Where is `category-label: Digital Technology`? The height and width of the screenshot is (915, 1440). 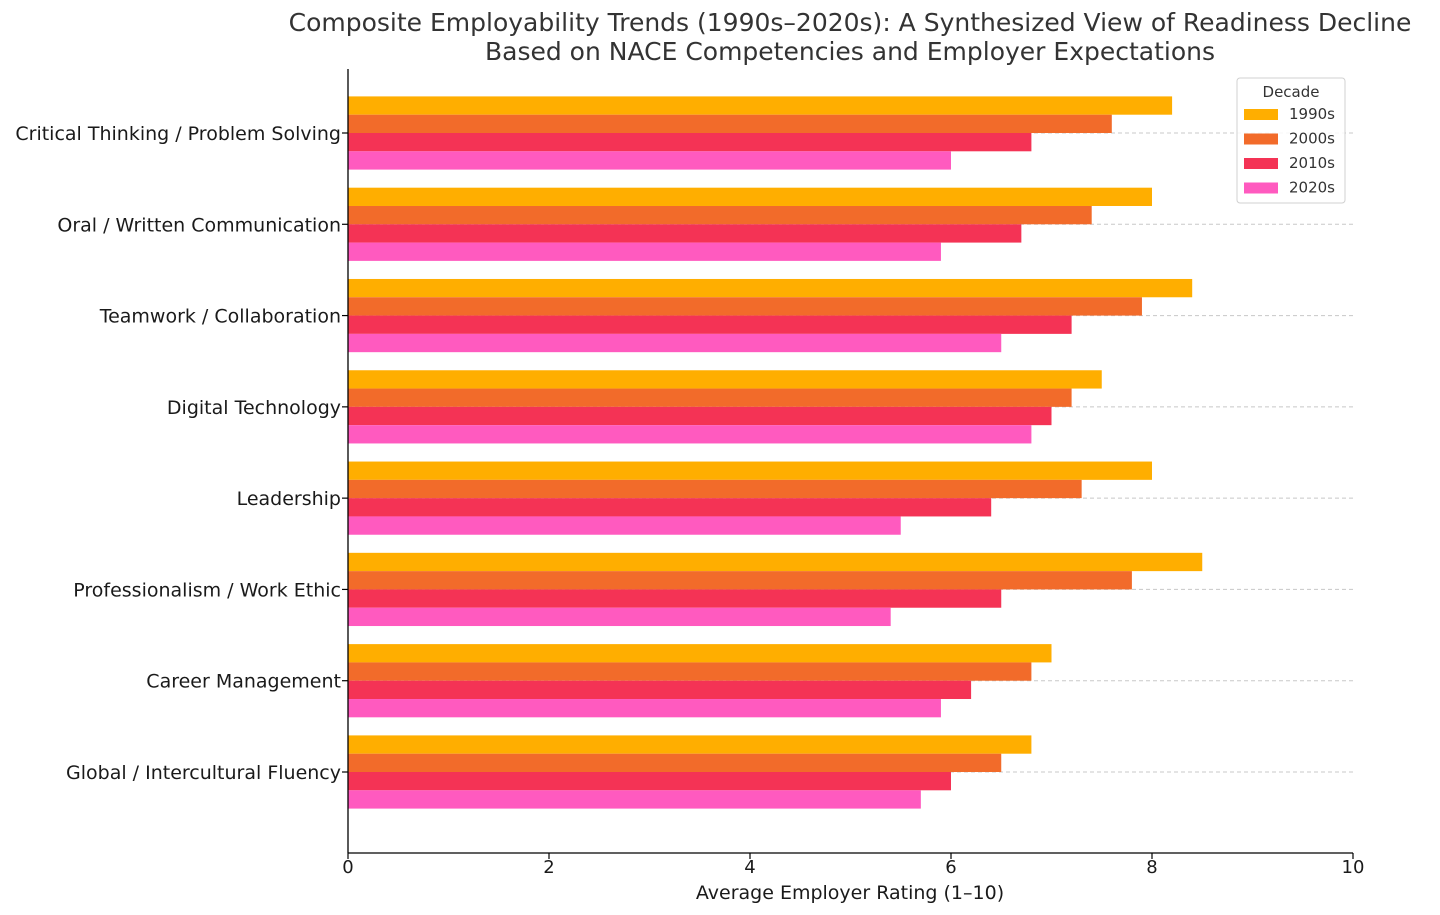
category-label: Digital Technology is located at coordinates (254, 408).